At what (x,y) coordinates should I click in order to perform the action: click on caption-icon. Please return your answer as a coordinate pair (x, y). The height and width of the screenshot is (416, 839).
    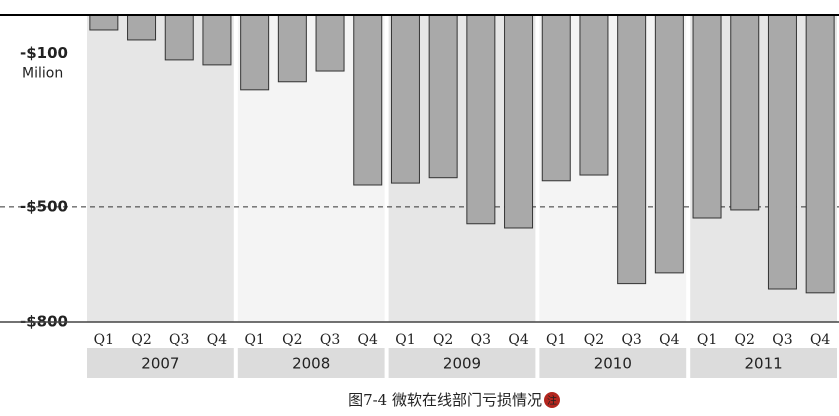
    Looking at the image, I should click on (552, 400).